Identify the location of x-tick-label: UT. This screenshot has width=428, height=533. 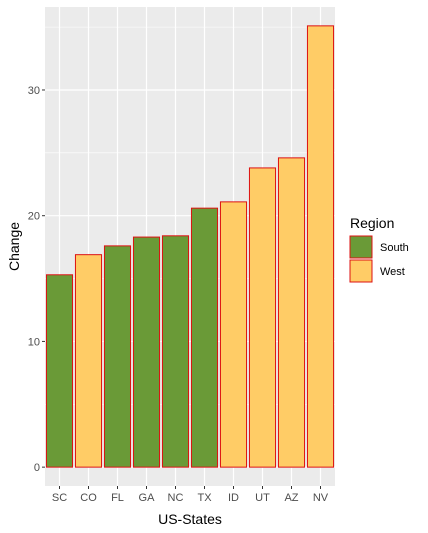
(262, 498).